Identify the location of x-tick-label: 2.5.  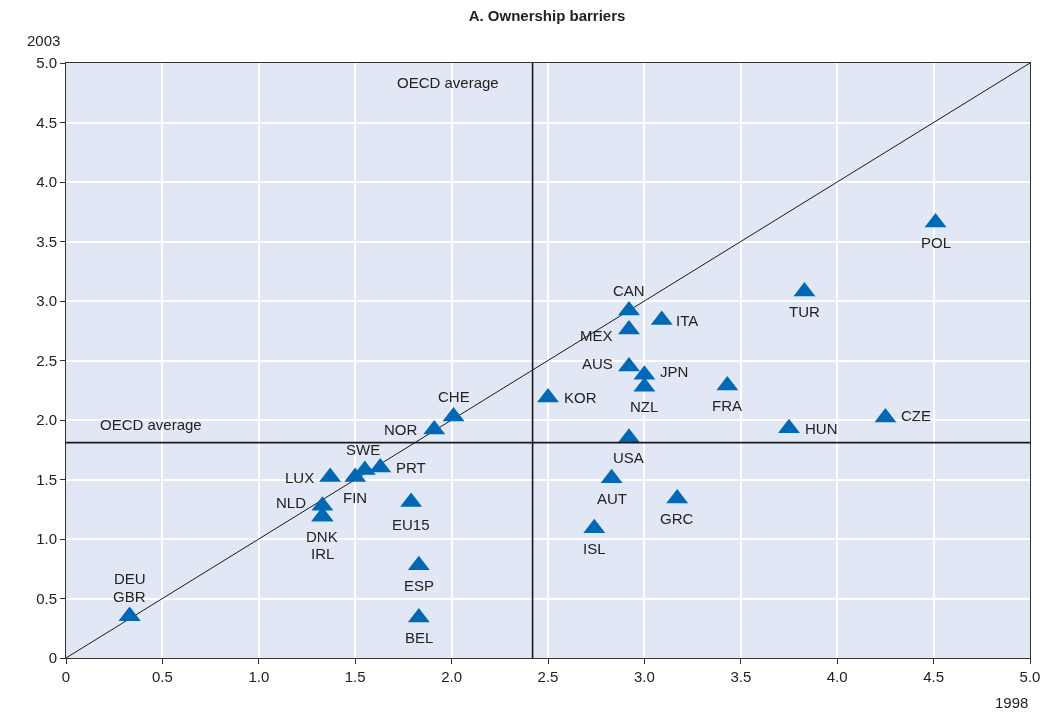
(548, 676).